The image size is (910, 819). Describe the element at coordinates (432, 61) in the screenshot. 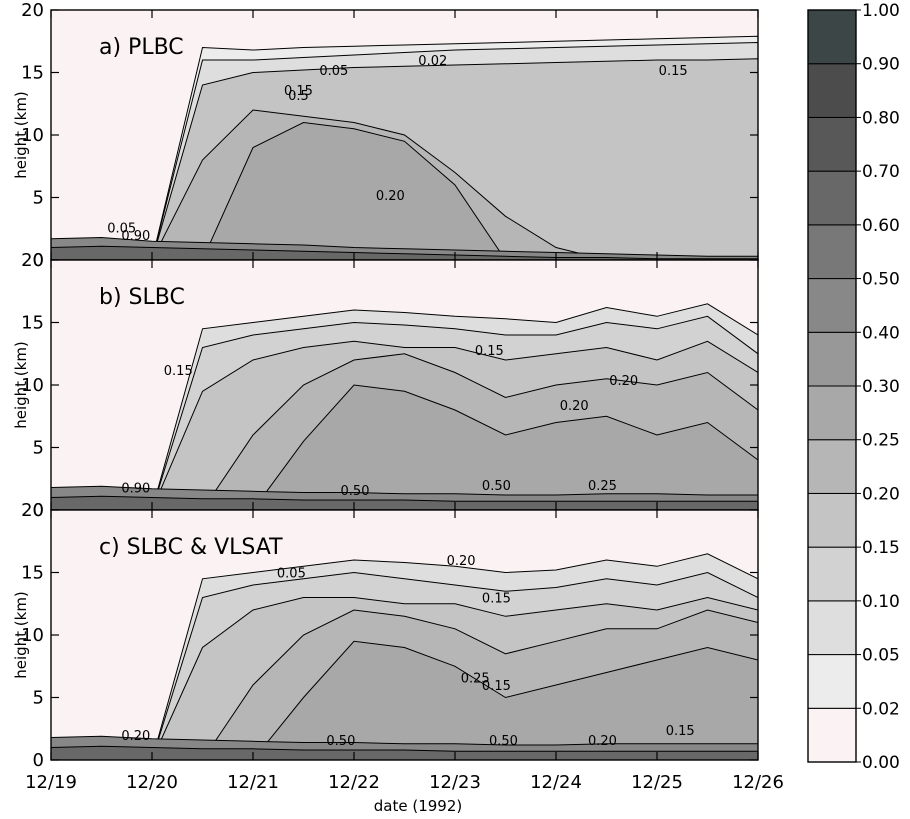

I see `contour-label: 0.02` at that location.